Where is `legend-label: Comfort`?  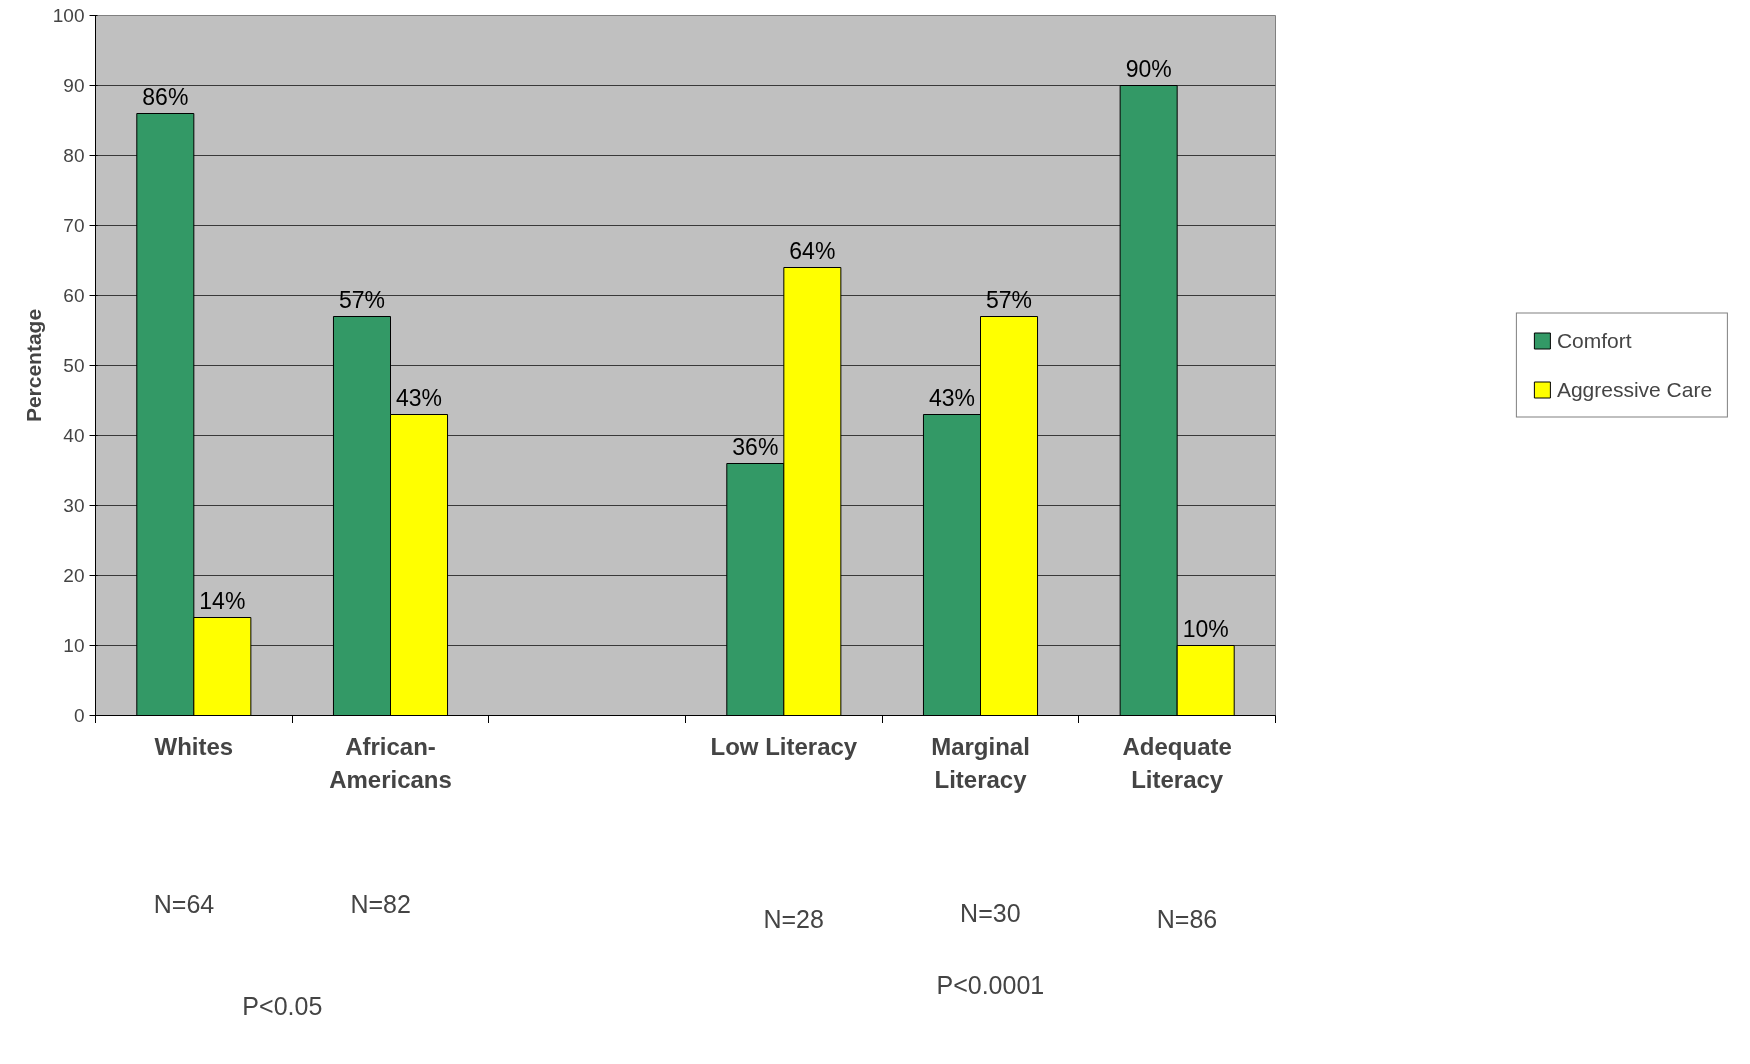 legend-label: Comfort is located at coordinates (1594, 340).